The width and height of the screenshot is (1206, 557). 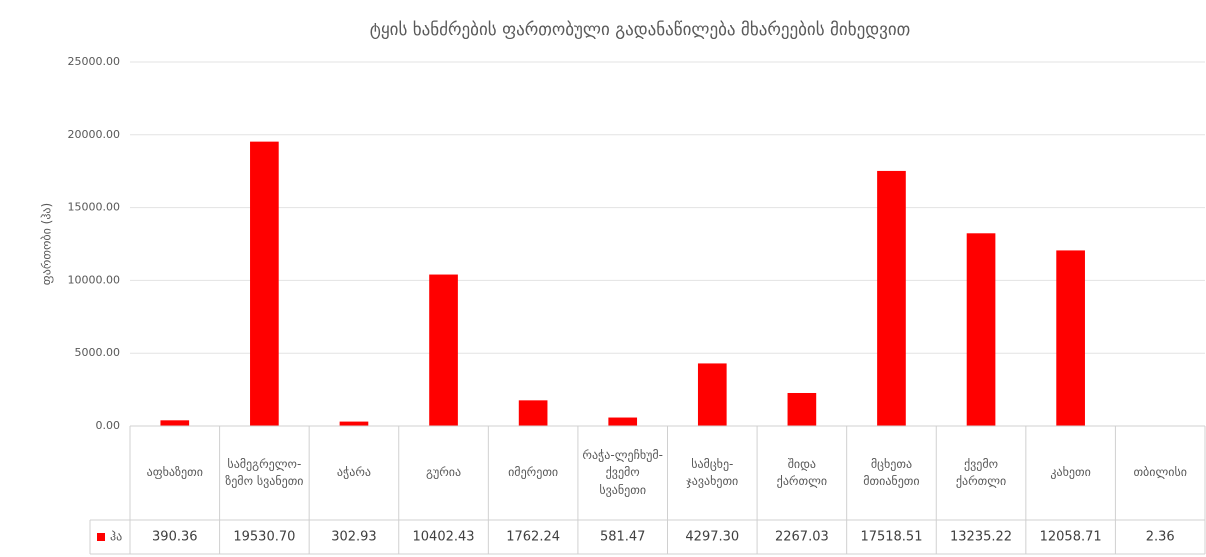 I want to click on category-label-box: რაჭა-ლეჩხუმ-ქვემო სვანეთი, so click(x=622, y=472).